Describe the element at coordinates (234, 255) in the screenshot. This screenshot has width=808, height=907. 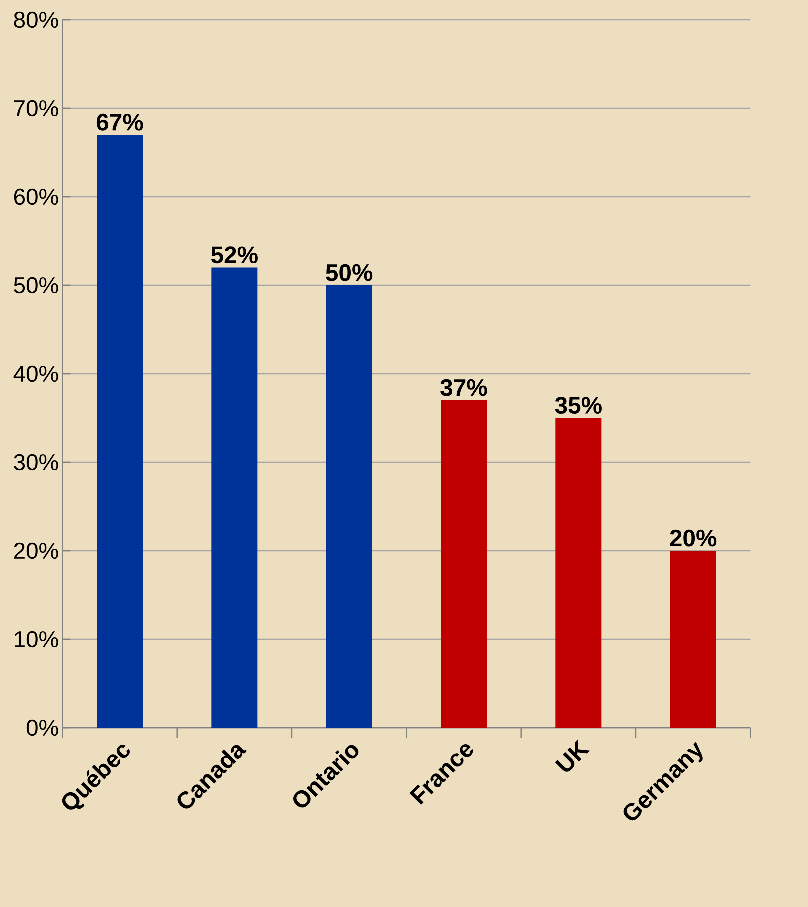
I see `data-label: 52%` at that location.